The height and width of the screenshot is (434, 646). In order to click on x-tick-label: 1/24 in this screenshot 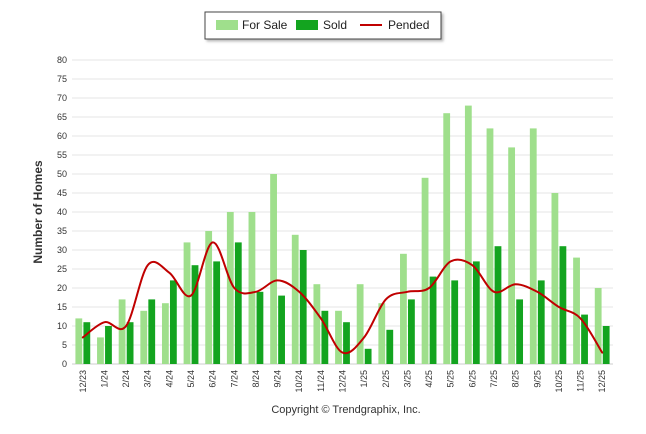, I will do `click(105, 379)`.